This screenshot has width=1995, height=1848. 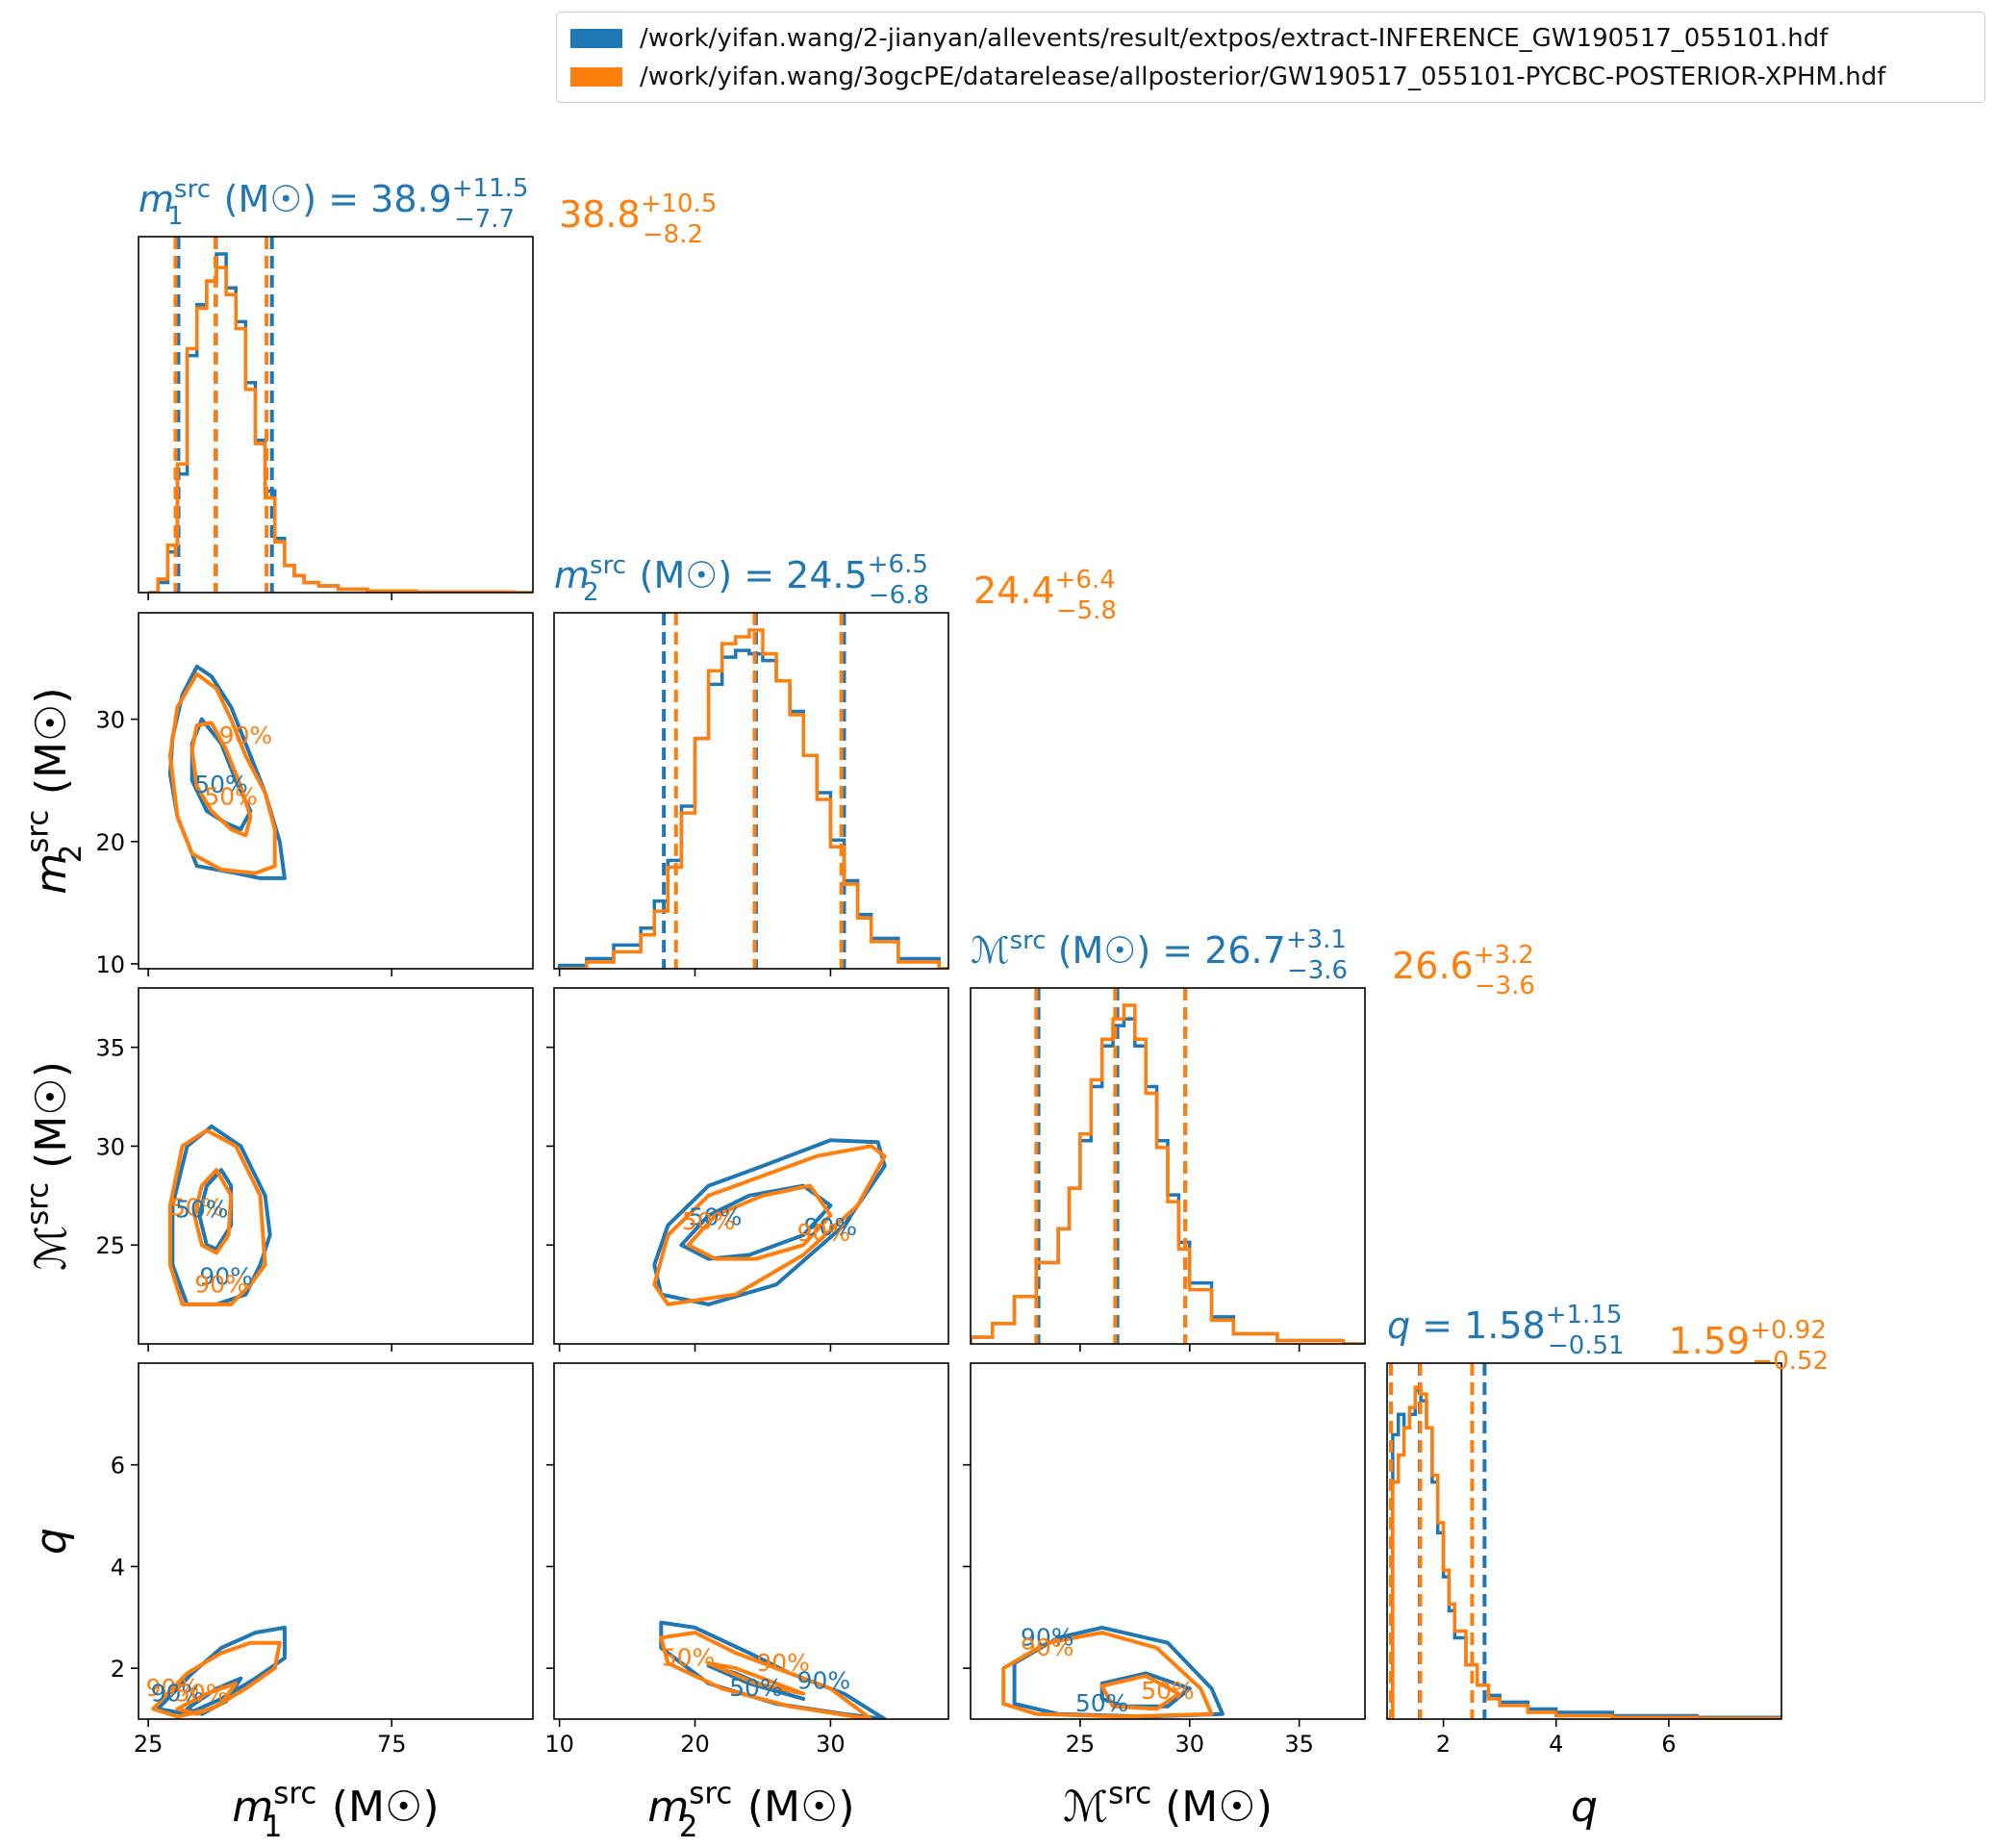 I want to click on cell-q-m1: 90%90%50% 25 75 2 4 6, so click(x=322, y=1560).